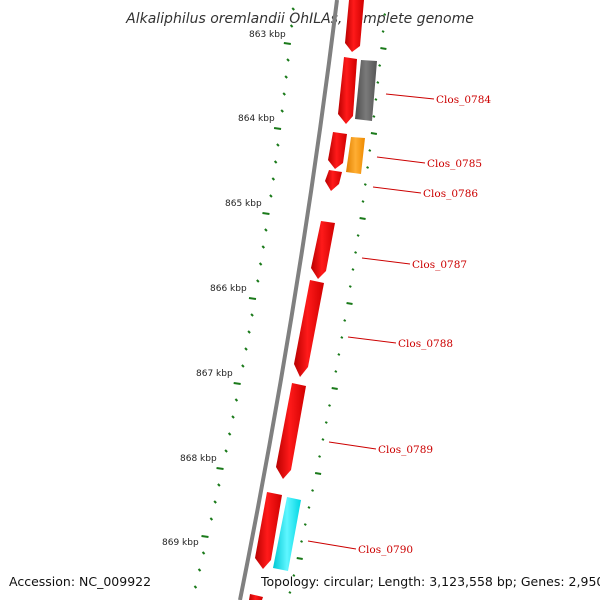 This screenshot has height=600, width=600. What do you see at coordinates (347, 90) in the screenshot?
I see `gene-arrow-clos-0784-red` at bounding box center [347, 90].